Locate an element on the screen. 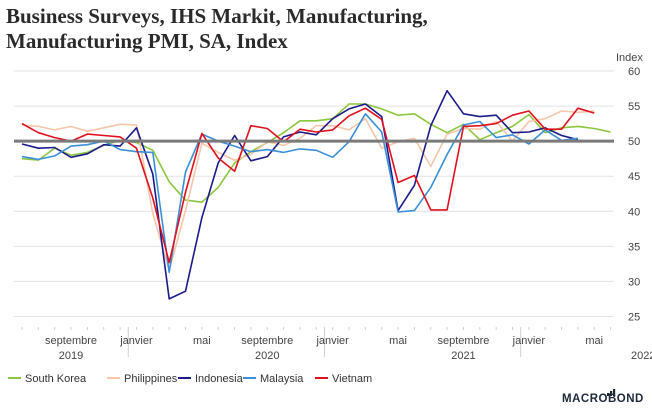 This screenshot has width=652, height=411. x-year-label: 2019 is located at coordinates (71, 356).